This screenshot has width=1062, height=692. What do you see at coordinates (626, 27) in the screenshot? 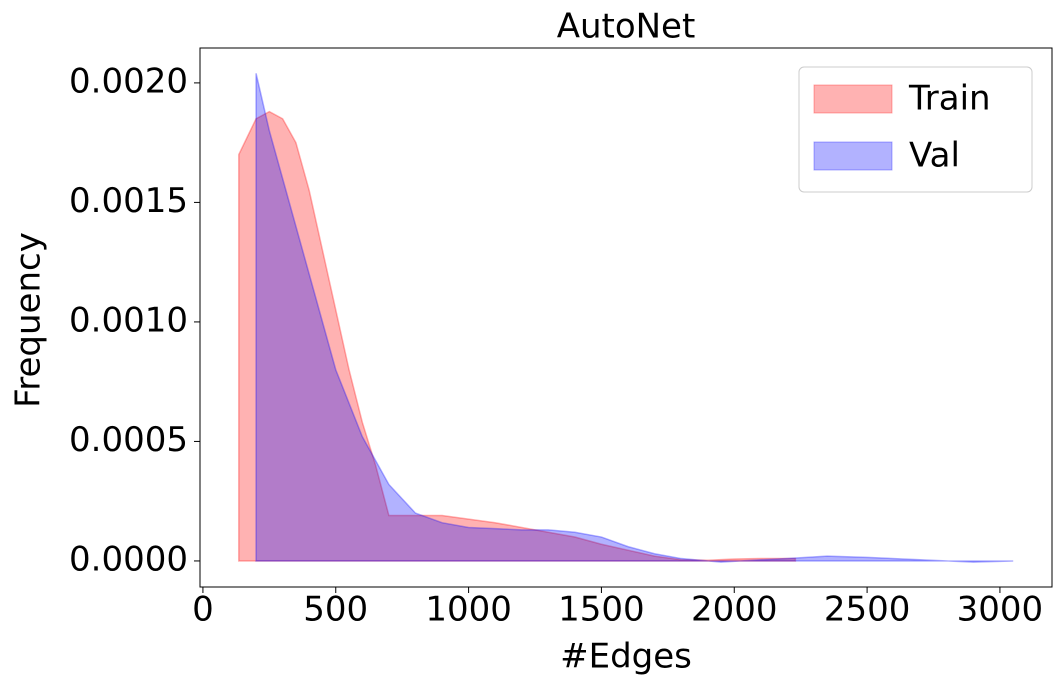
I see `chart-title: AutoNet` at bounding box center [626, 27].